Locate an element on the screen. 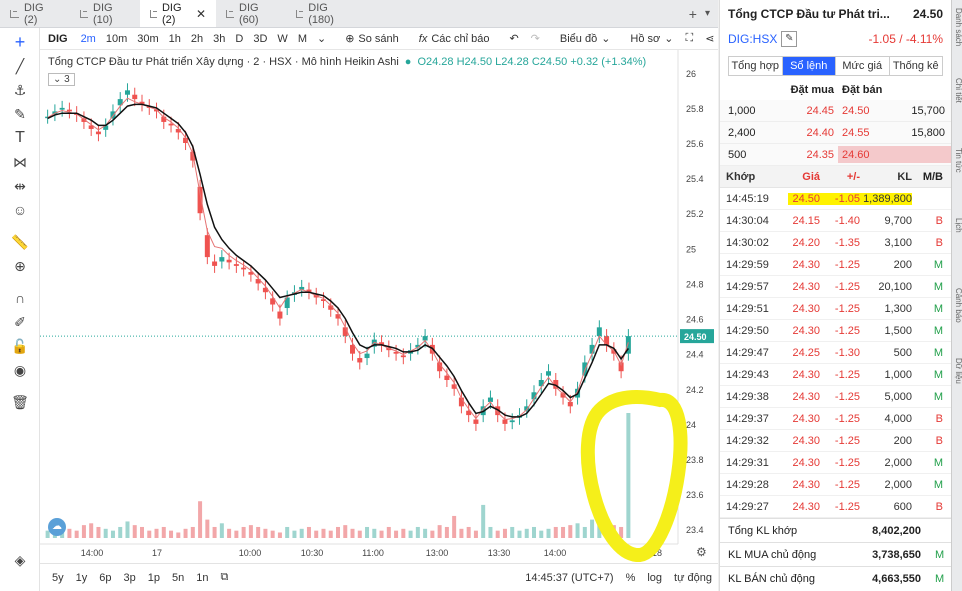 The height and width of the screenshot is (591, 962). timeframe-M: M is located at coordinates (302, 38).